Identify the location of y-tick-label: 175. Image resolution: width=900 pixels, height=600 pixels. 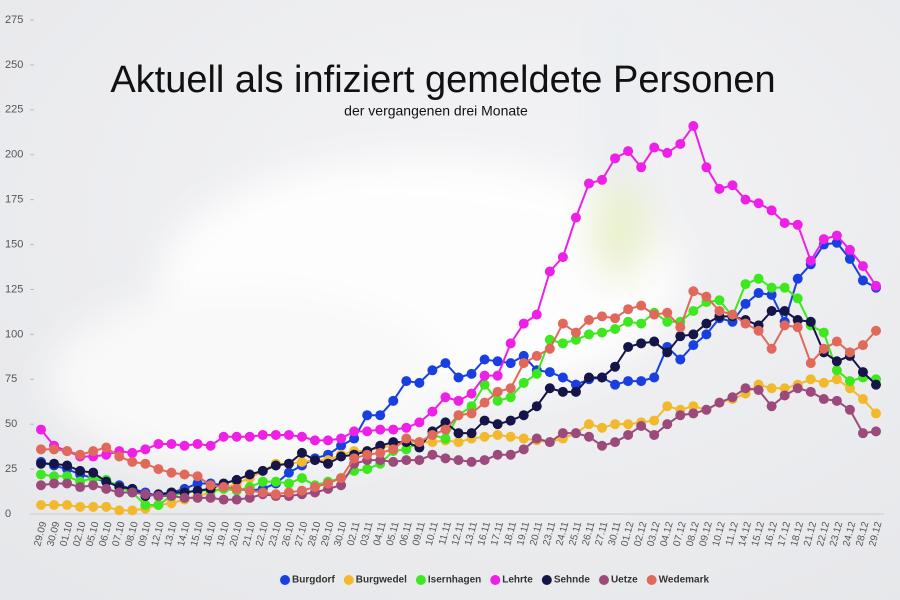
(14, 200).